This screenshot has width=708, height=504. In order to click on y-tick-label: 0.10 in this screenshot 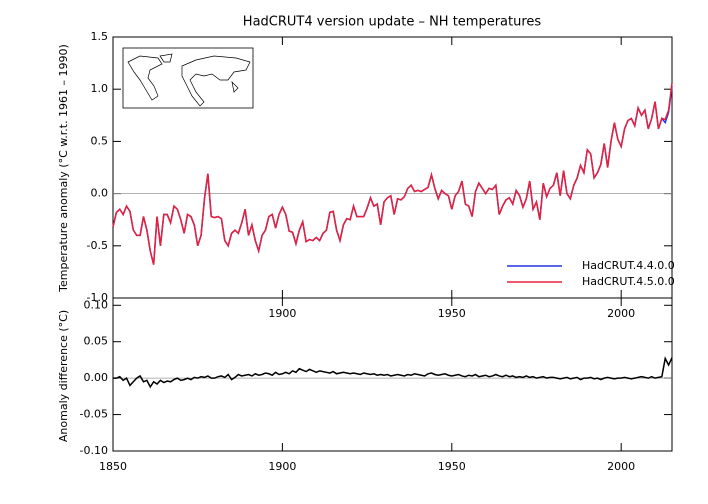, I will do `click(96, 304)`.